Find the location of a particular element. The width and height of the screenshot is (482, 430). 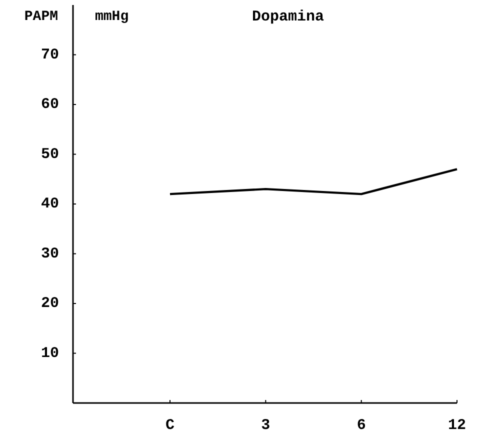

y-tick-label: 60 is located at coordinates (49, 104).